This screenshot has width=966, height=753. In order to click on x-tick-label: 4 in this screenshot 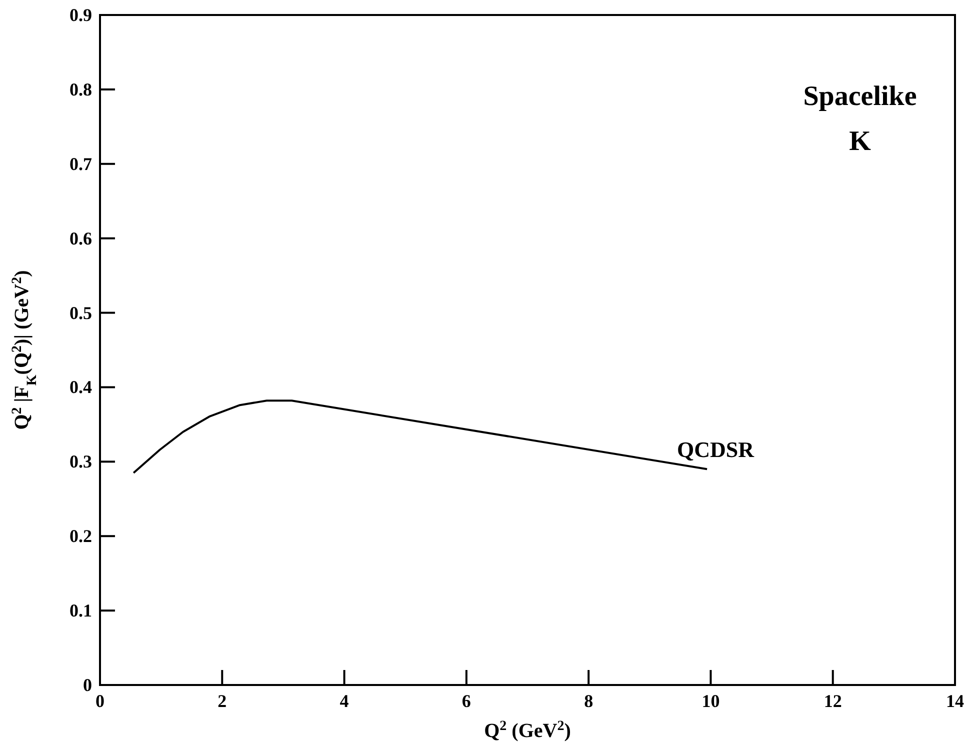, I will do `click(344, 701)`.